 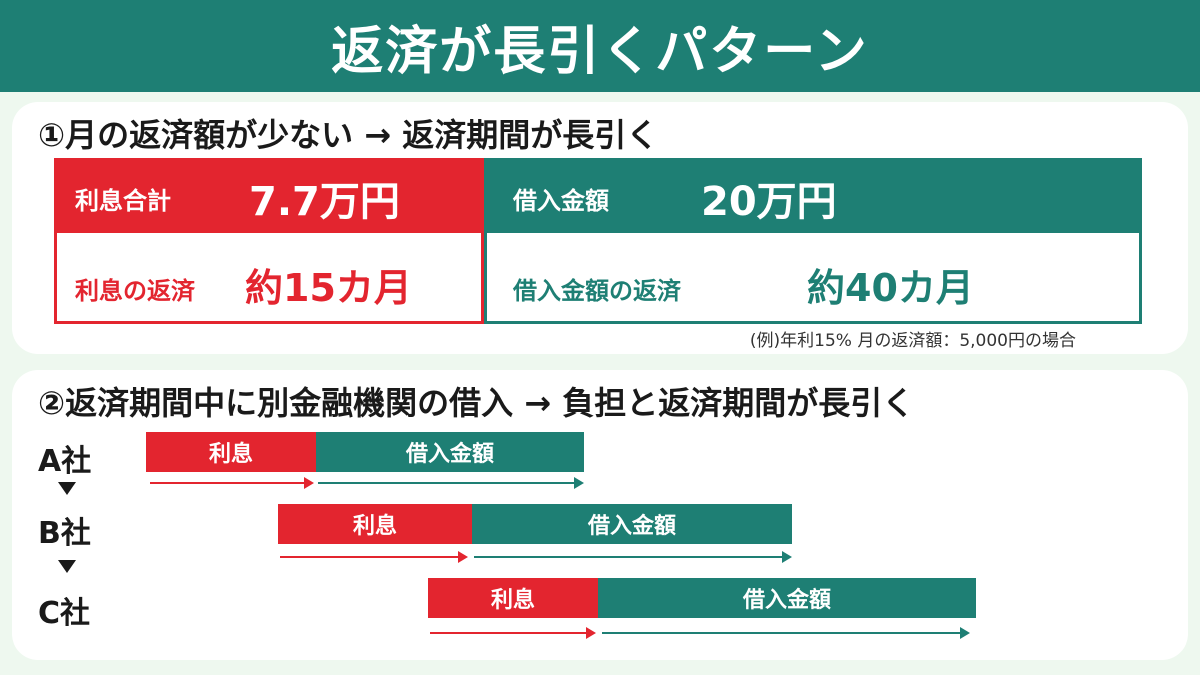 What do you see at coordinates (787, 598) in the screenshot?
I see `company-c-loan-bar: 借入金額` at bounding box center [787, 598].